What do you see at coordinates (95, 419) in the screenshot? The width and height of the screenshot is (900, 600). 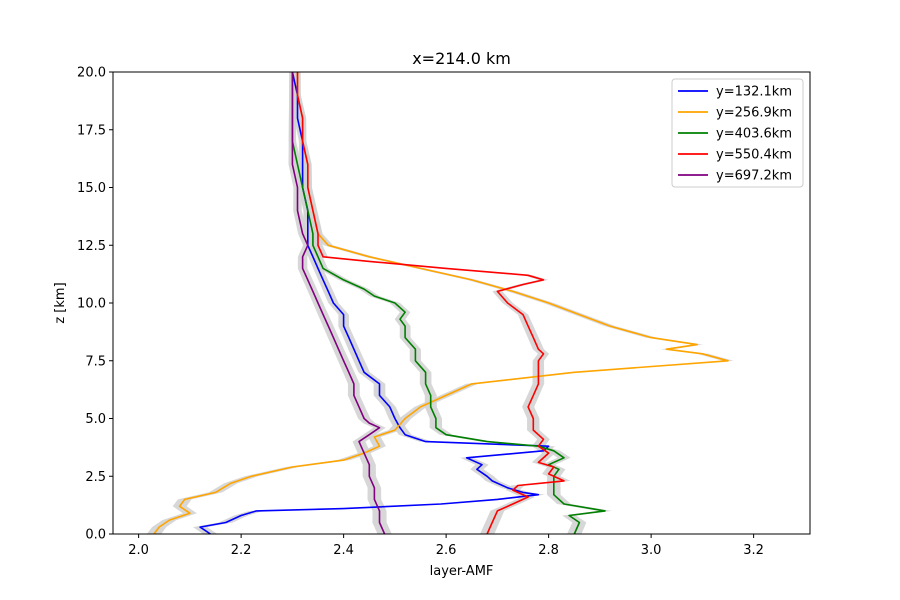 I see `y-tick-label: 5.0` at bounding box center [95, 419].